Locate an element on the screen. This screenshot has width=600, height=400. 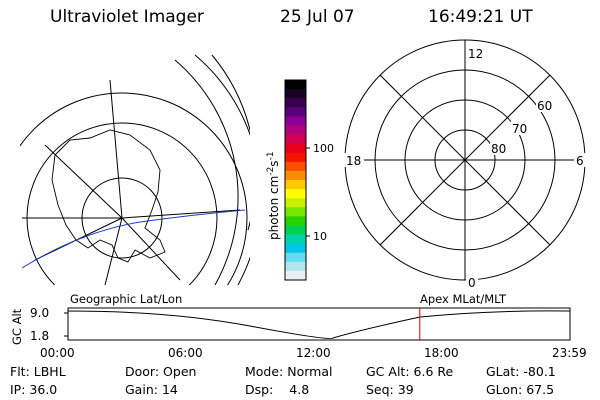
altitude-plot-frame is located at coordinates (319, 324).